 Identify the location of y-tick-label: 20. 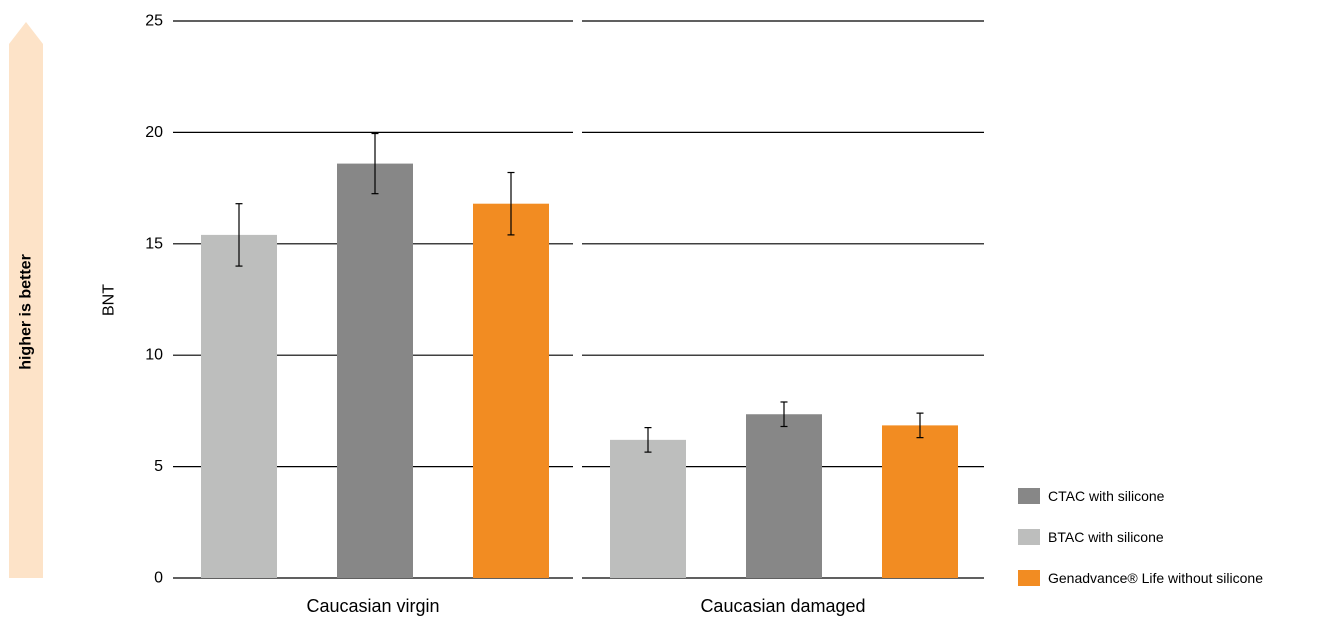
(154, 132).